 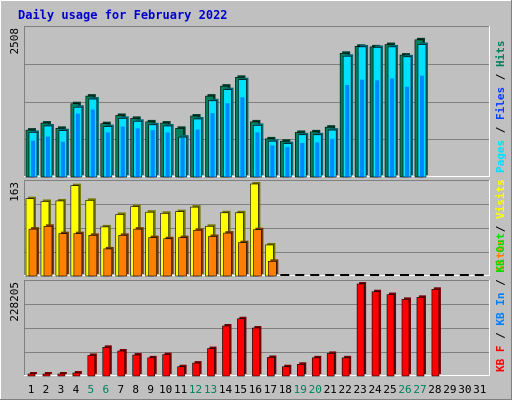 What do you see at coordinates (500, 255) in the screenshot?
I see `legend-label-part: Sites` at bounding box center [500, 255].